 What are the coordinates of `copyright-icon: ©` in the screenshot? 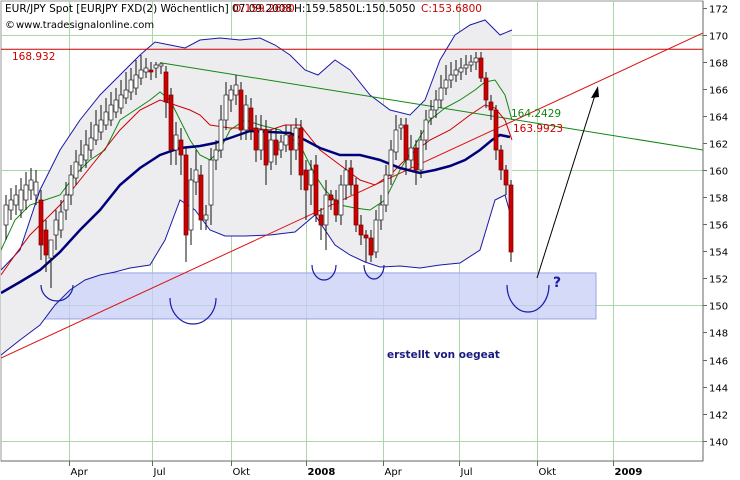 It's located at (10, 25).